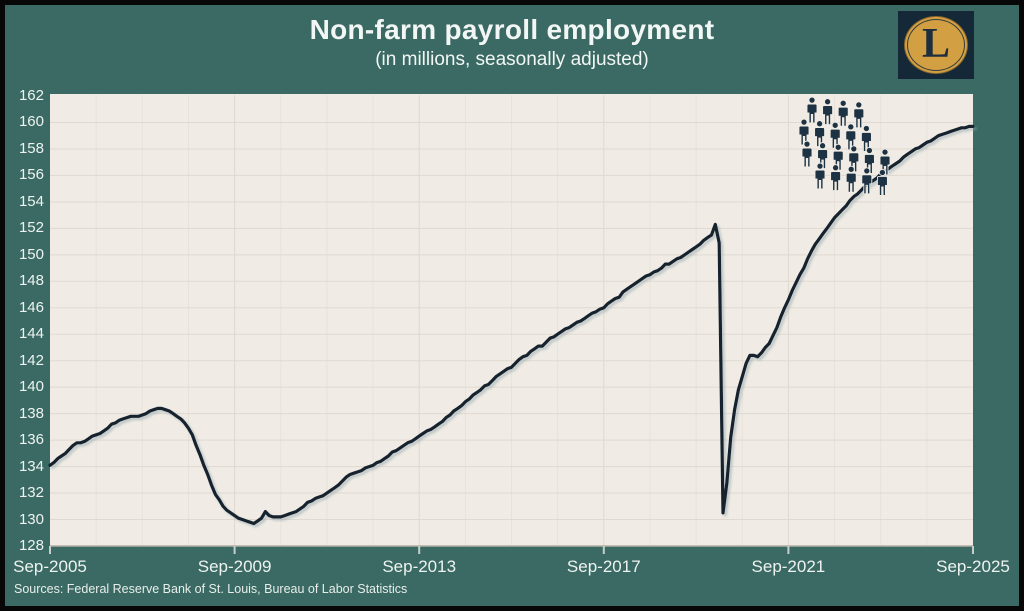 The height and width of the screenshot is (611, 1024). I want to click on x-axis-label: Sep-2009, so click(234, 566).